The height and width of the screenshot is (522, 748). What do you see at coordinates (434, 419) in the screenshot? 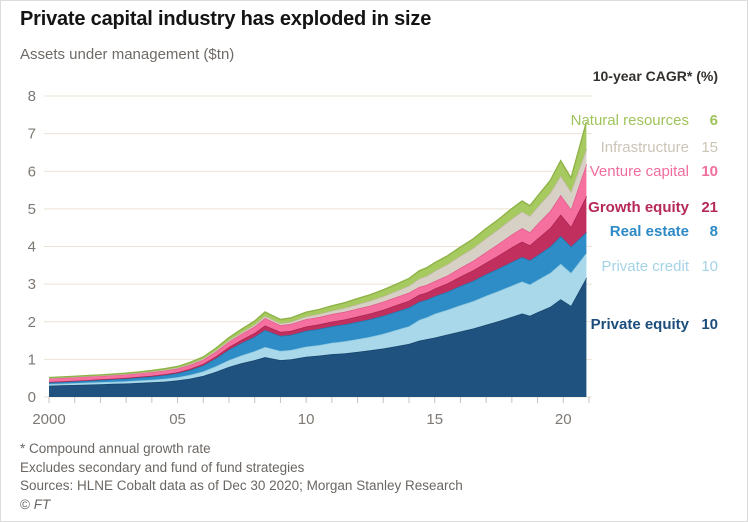
I see `svg-text: 15` at bounding box center [434, 419].